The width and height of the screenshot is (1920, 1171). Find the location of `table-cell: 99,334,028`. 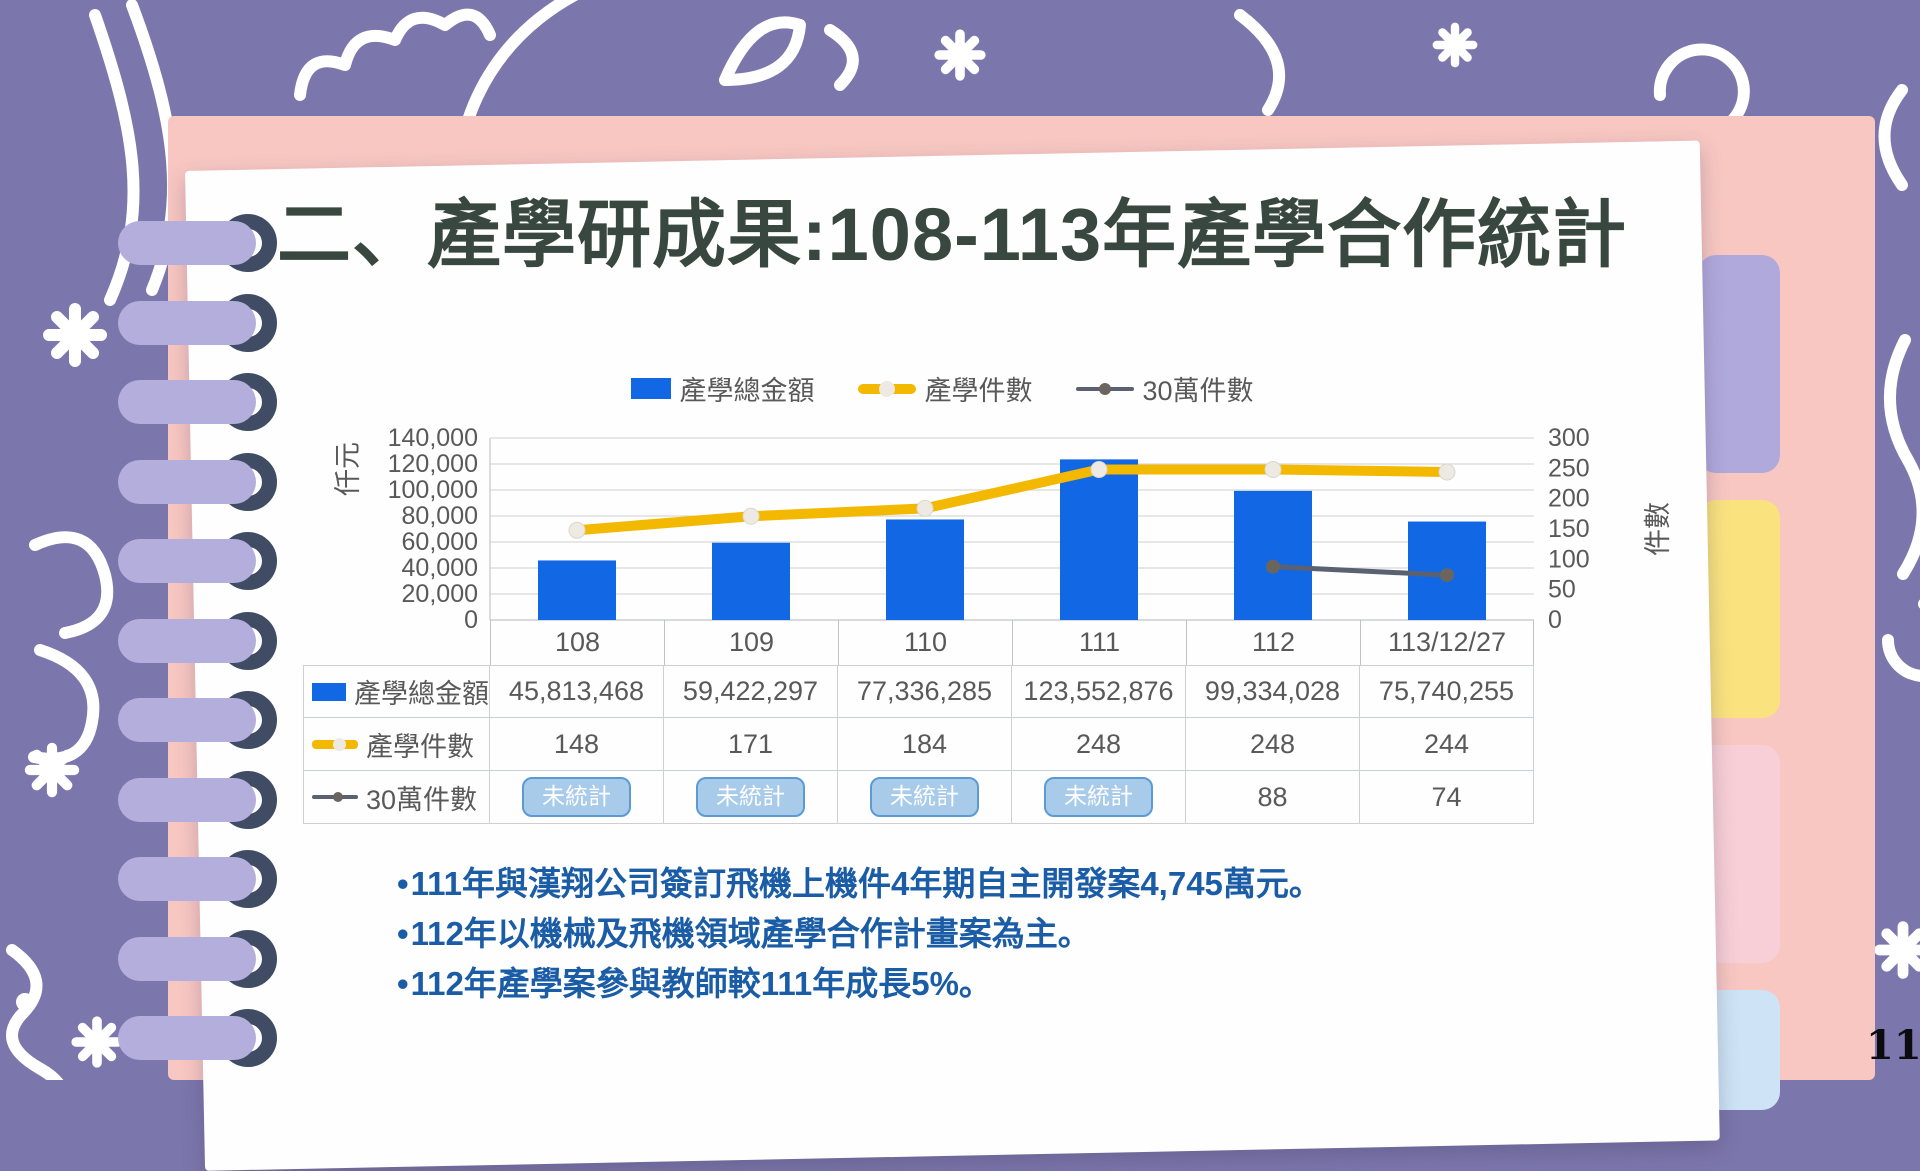

table-cell: 99,334,028 is located at coordinates (1273, 691).